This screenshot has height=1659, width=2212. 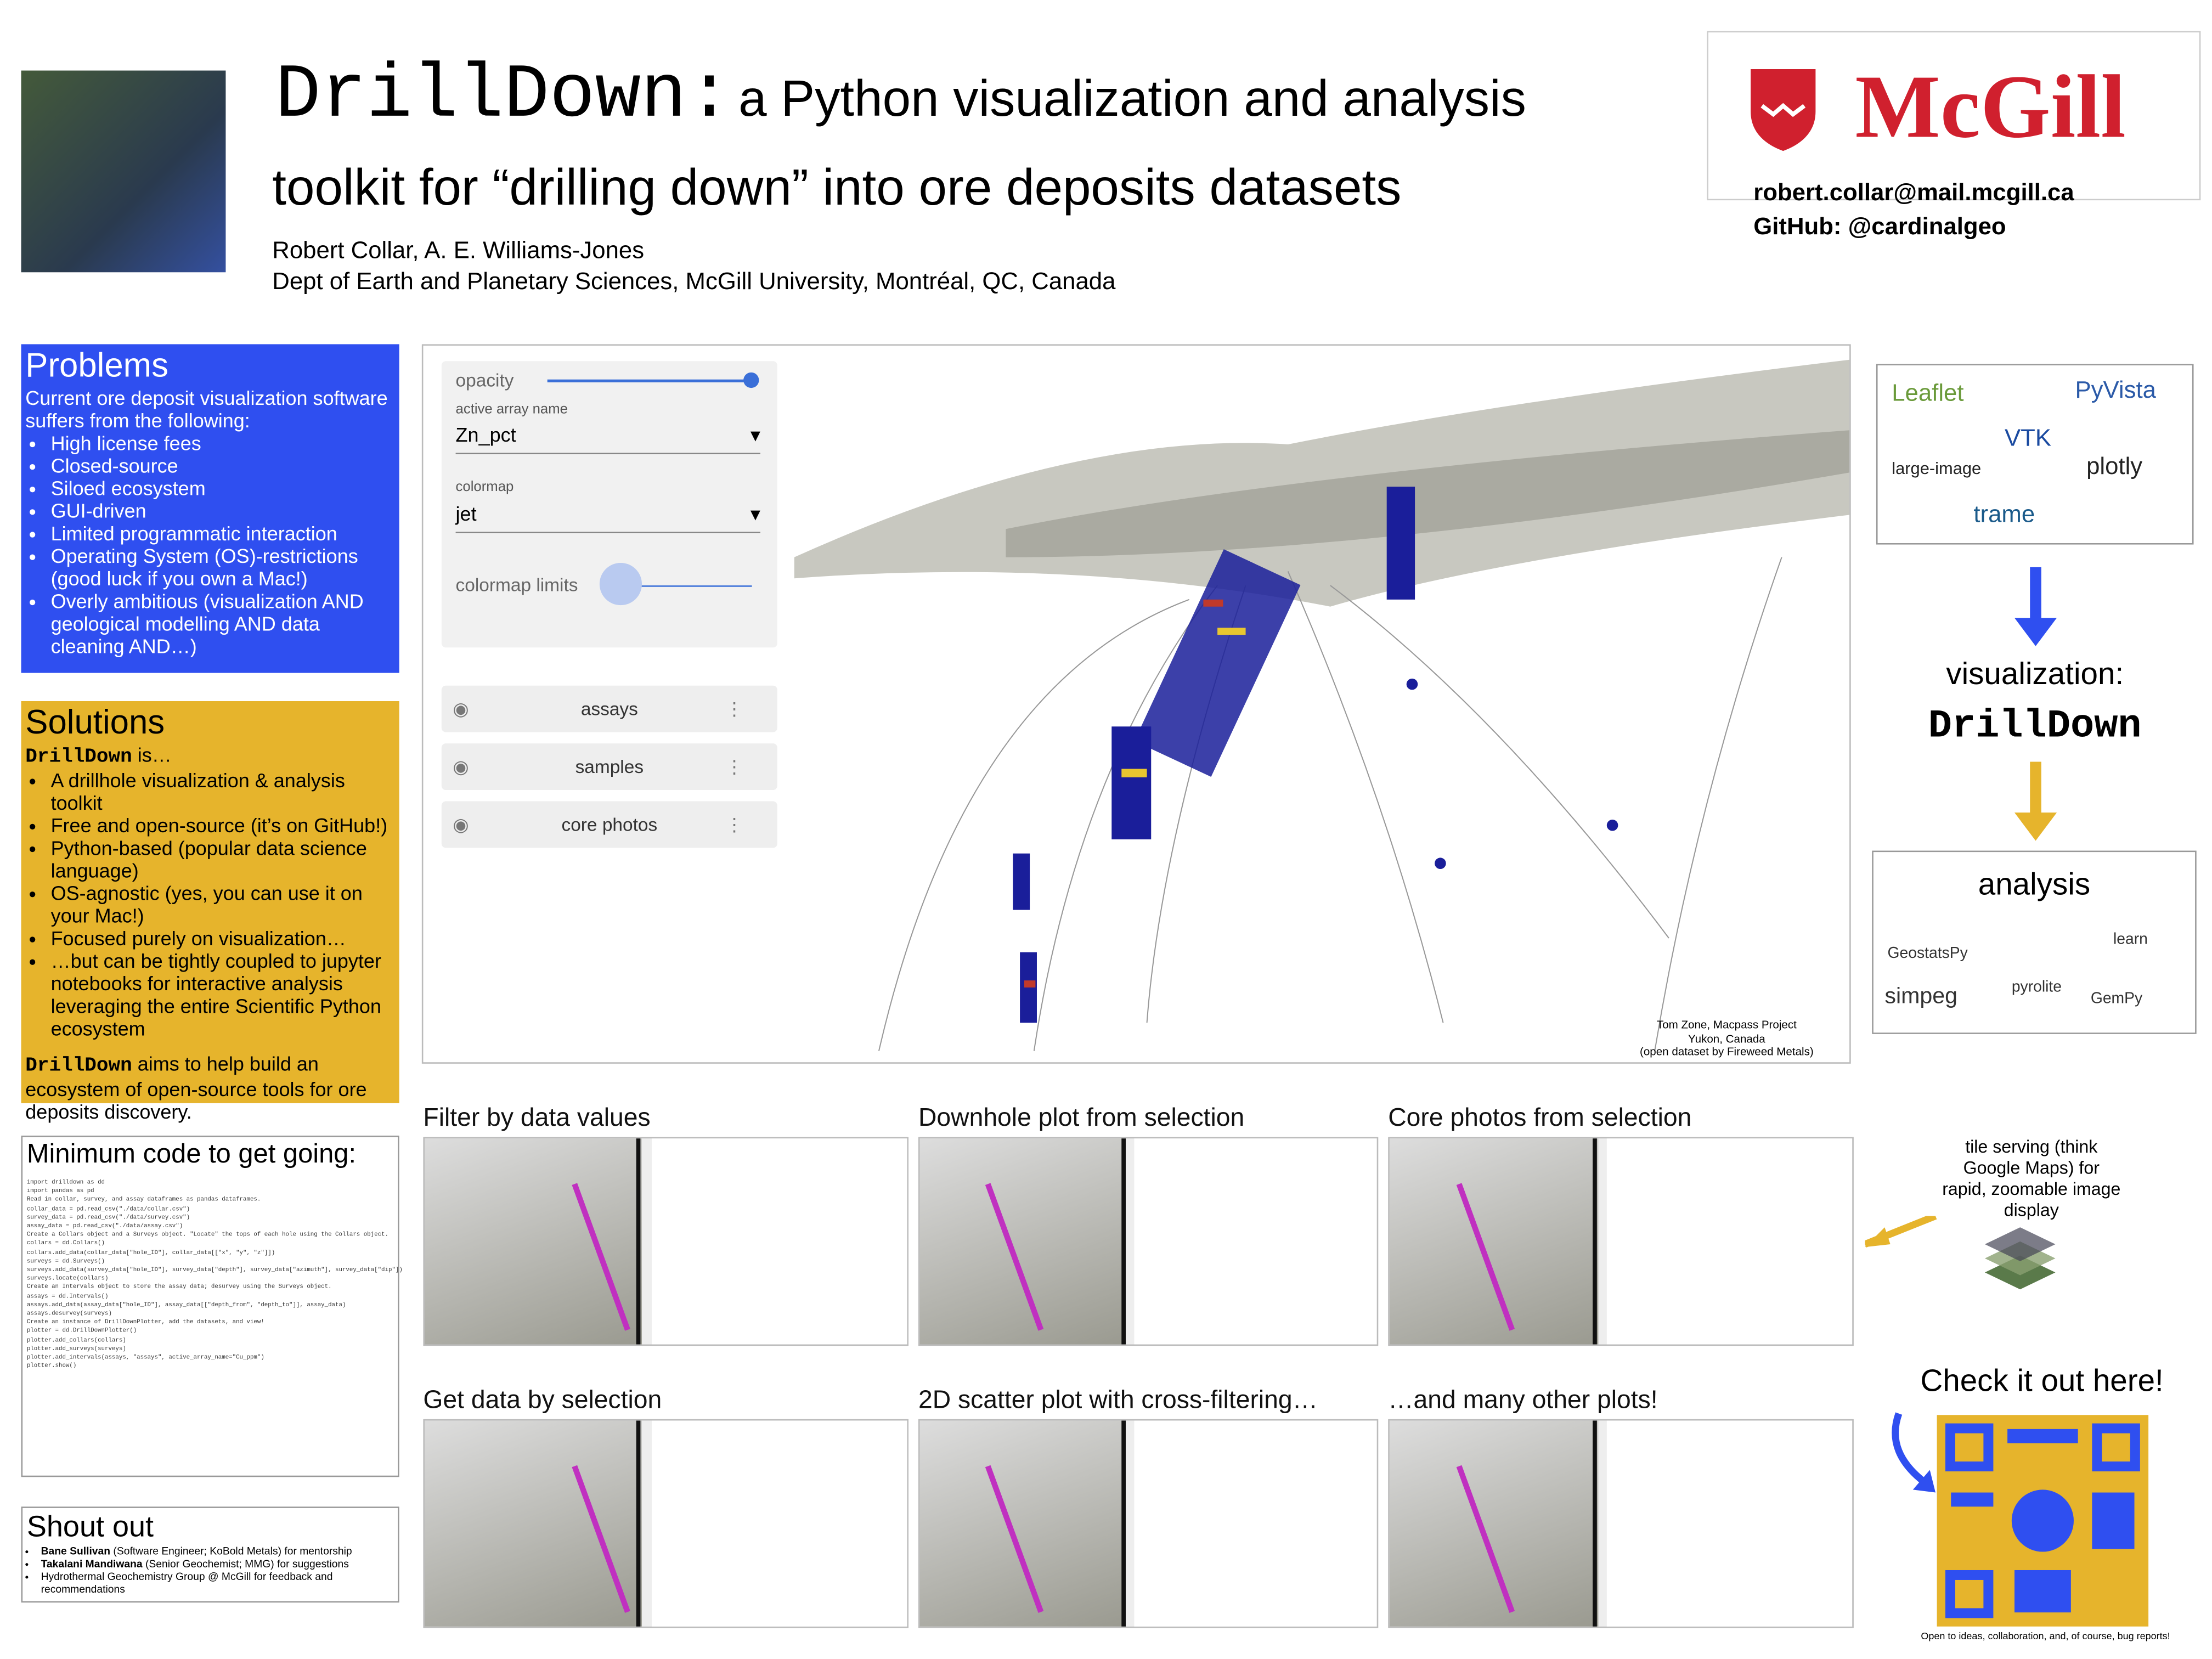 I want to click on layer-name: assays, so click(x=609, y=709).